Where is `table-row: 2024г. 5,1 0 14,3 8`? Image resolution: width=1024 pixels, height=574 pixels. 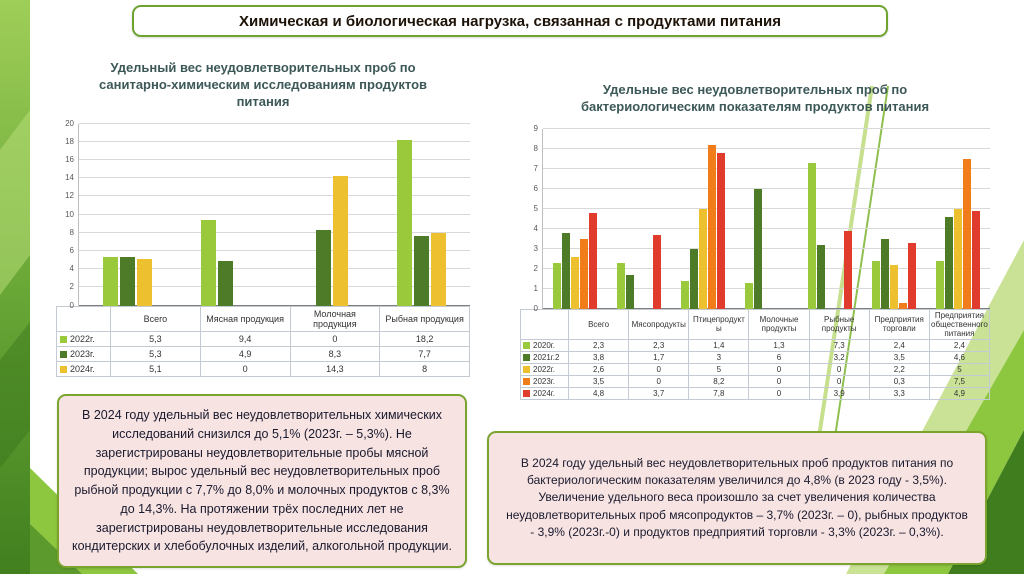
table-row: 2024г. 5,1 0 14,3 8 is located at coordinates (263, 368).